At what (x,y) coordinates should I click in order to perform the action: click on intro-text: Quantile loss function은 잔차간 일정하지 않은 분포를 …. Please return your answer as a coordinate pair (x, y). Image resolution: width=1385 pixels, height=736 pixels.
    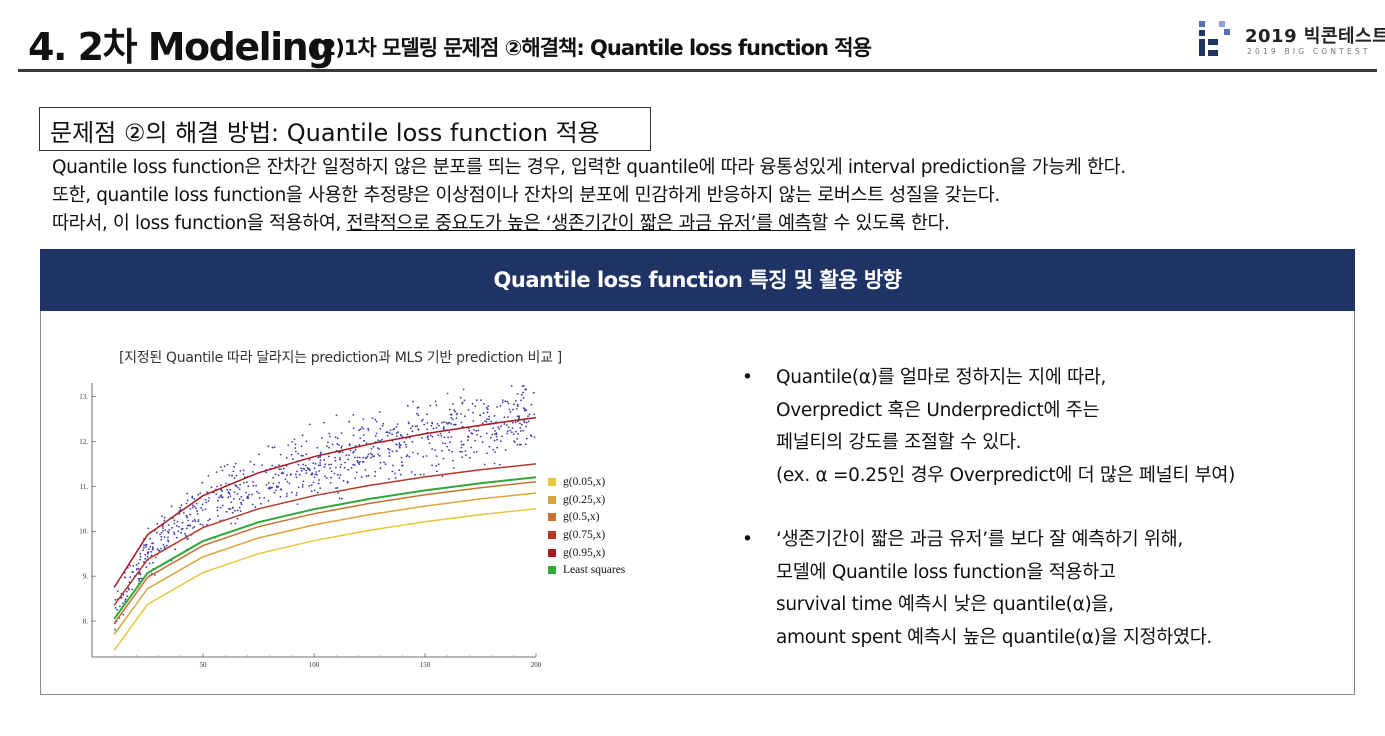
    Looking at the image, I should click on (589, 196).